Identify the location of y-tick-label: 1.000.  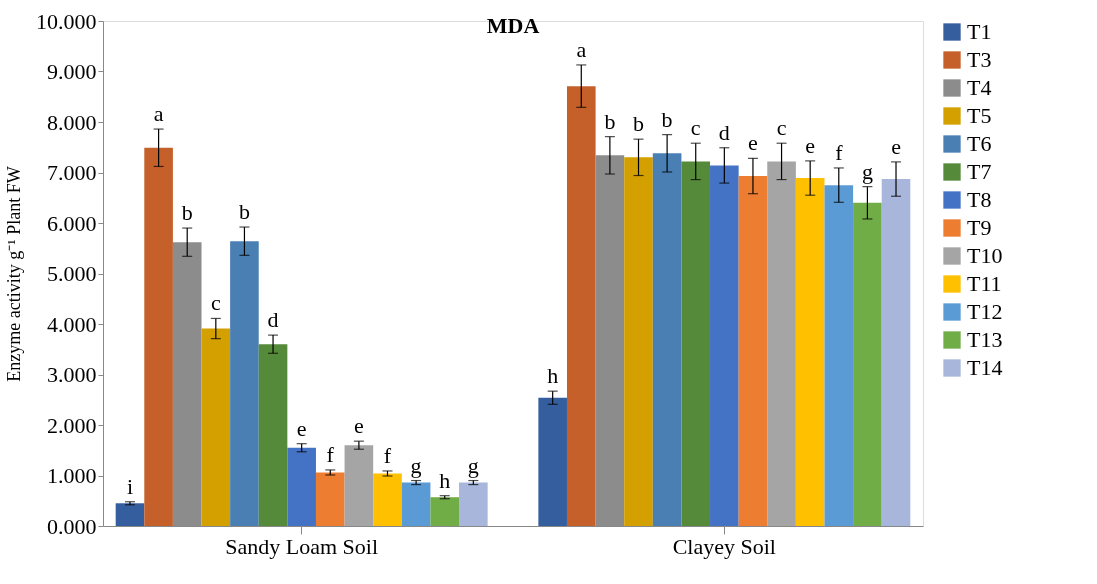
(72, 475).